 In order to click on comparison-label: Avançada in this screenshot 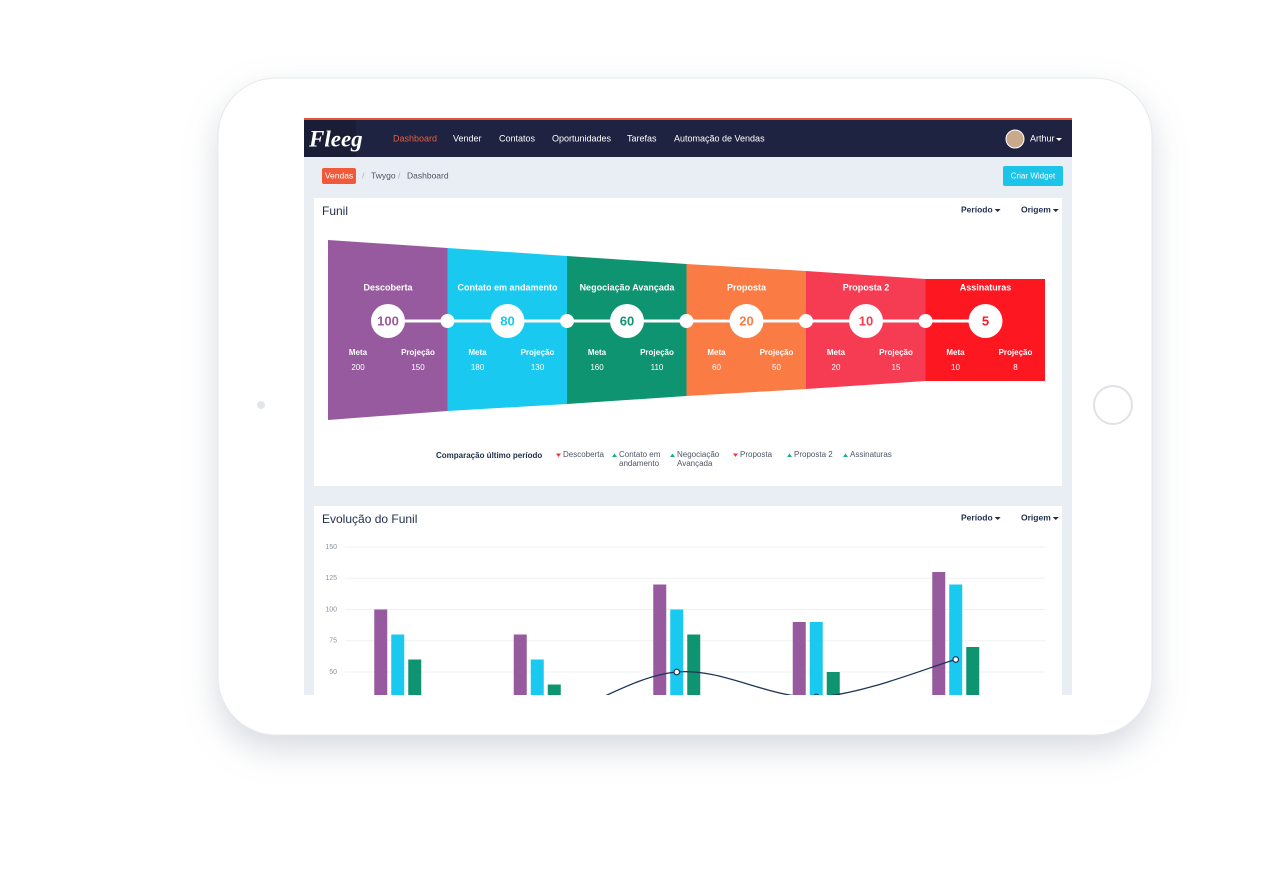, I will do `click(695, 463)`.